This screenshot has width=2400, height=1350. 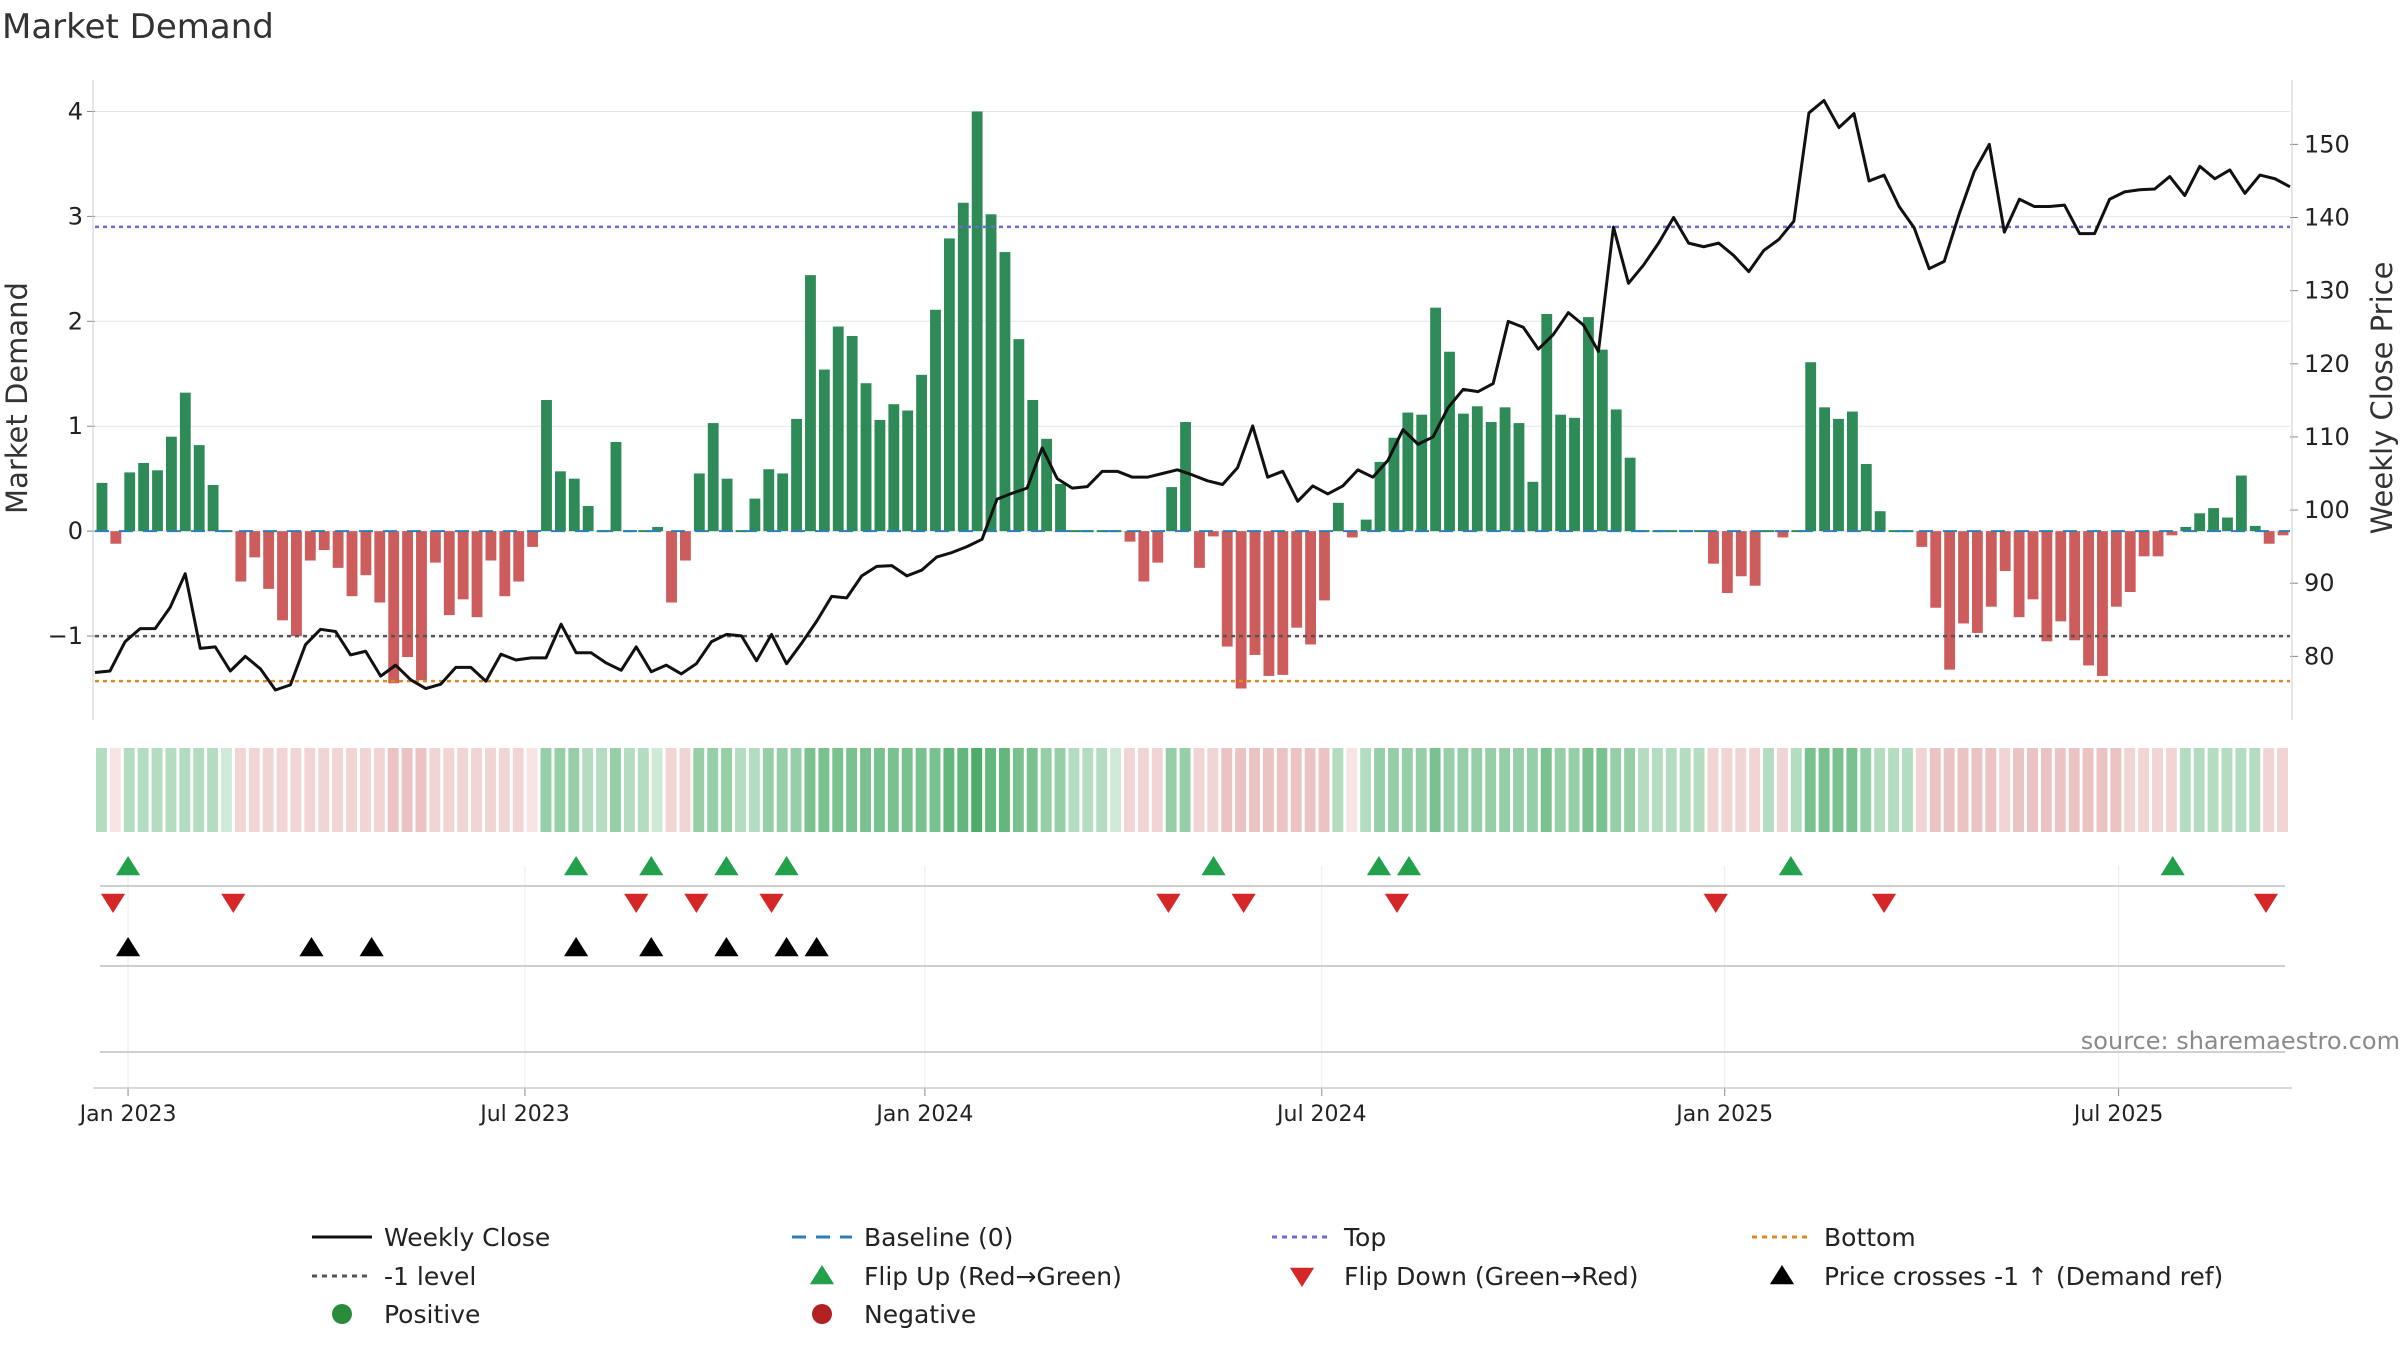 What do you see at coordinates (75, 321) in the screenshot?
I see `y-tick-label: 2` at bounding box center [75, 321].